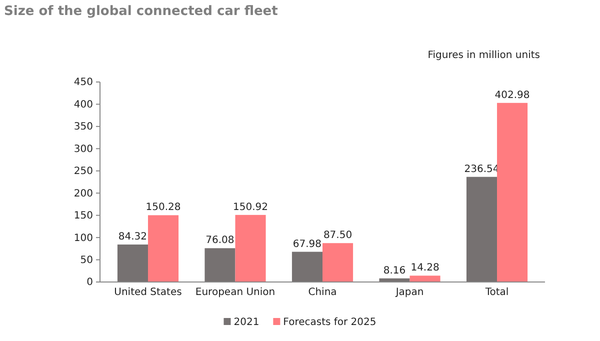 The height and width of the screenshot is (341, 600). What do you see at coordinates (83, 127) in the screenshot?
I see `y-tick-label: 350` at bounding box center [83, 127].